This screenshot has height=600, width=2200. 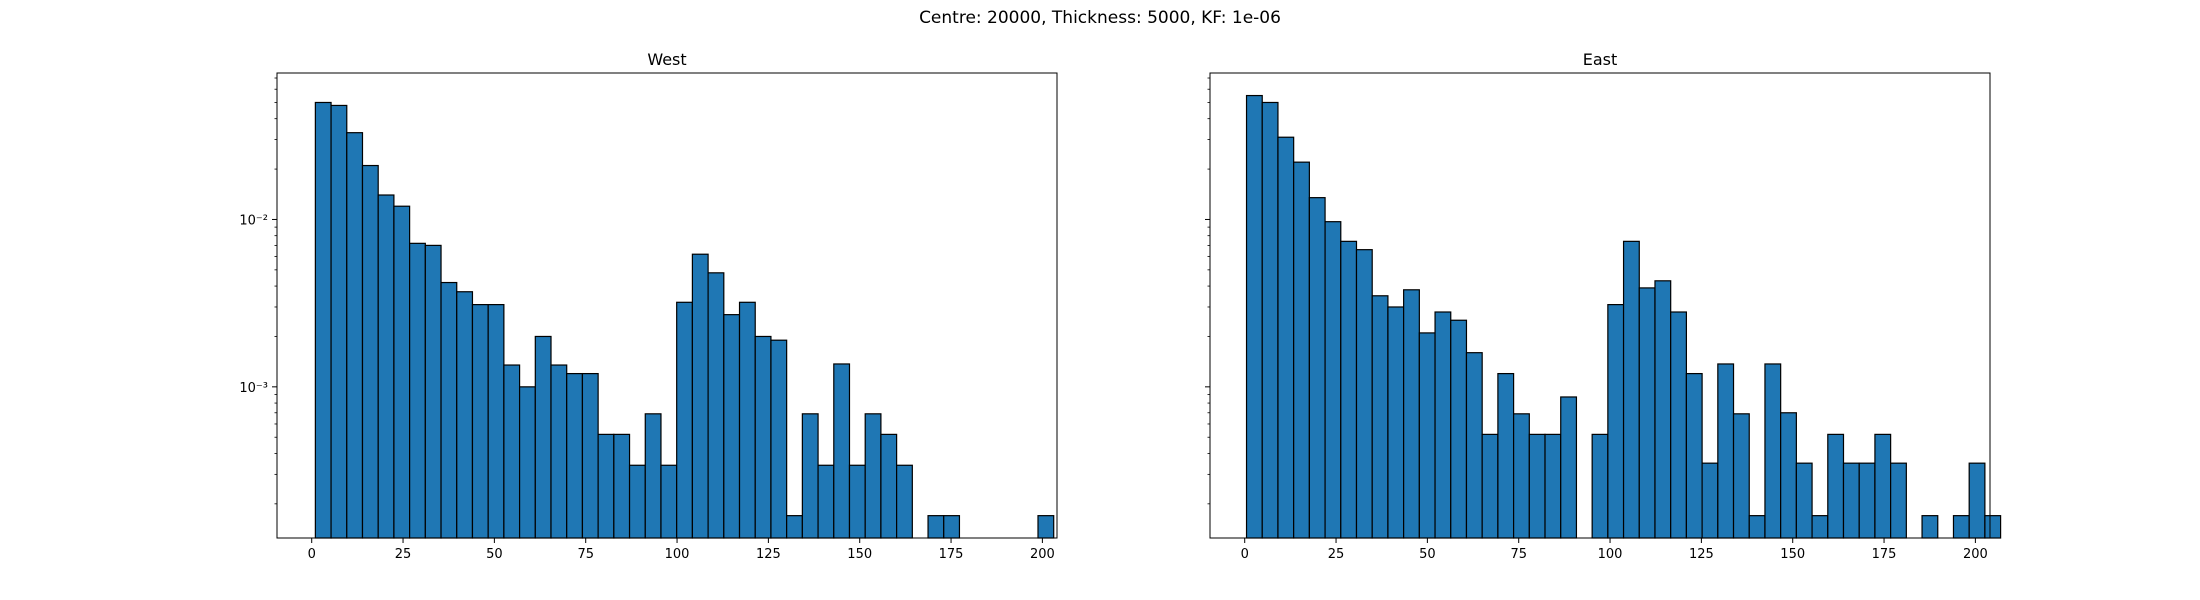 I want to click on west-ytick-minor, so click(x=275, y=291).